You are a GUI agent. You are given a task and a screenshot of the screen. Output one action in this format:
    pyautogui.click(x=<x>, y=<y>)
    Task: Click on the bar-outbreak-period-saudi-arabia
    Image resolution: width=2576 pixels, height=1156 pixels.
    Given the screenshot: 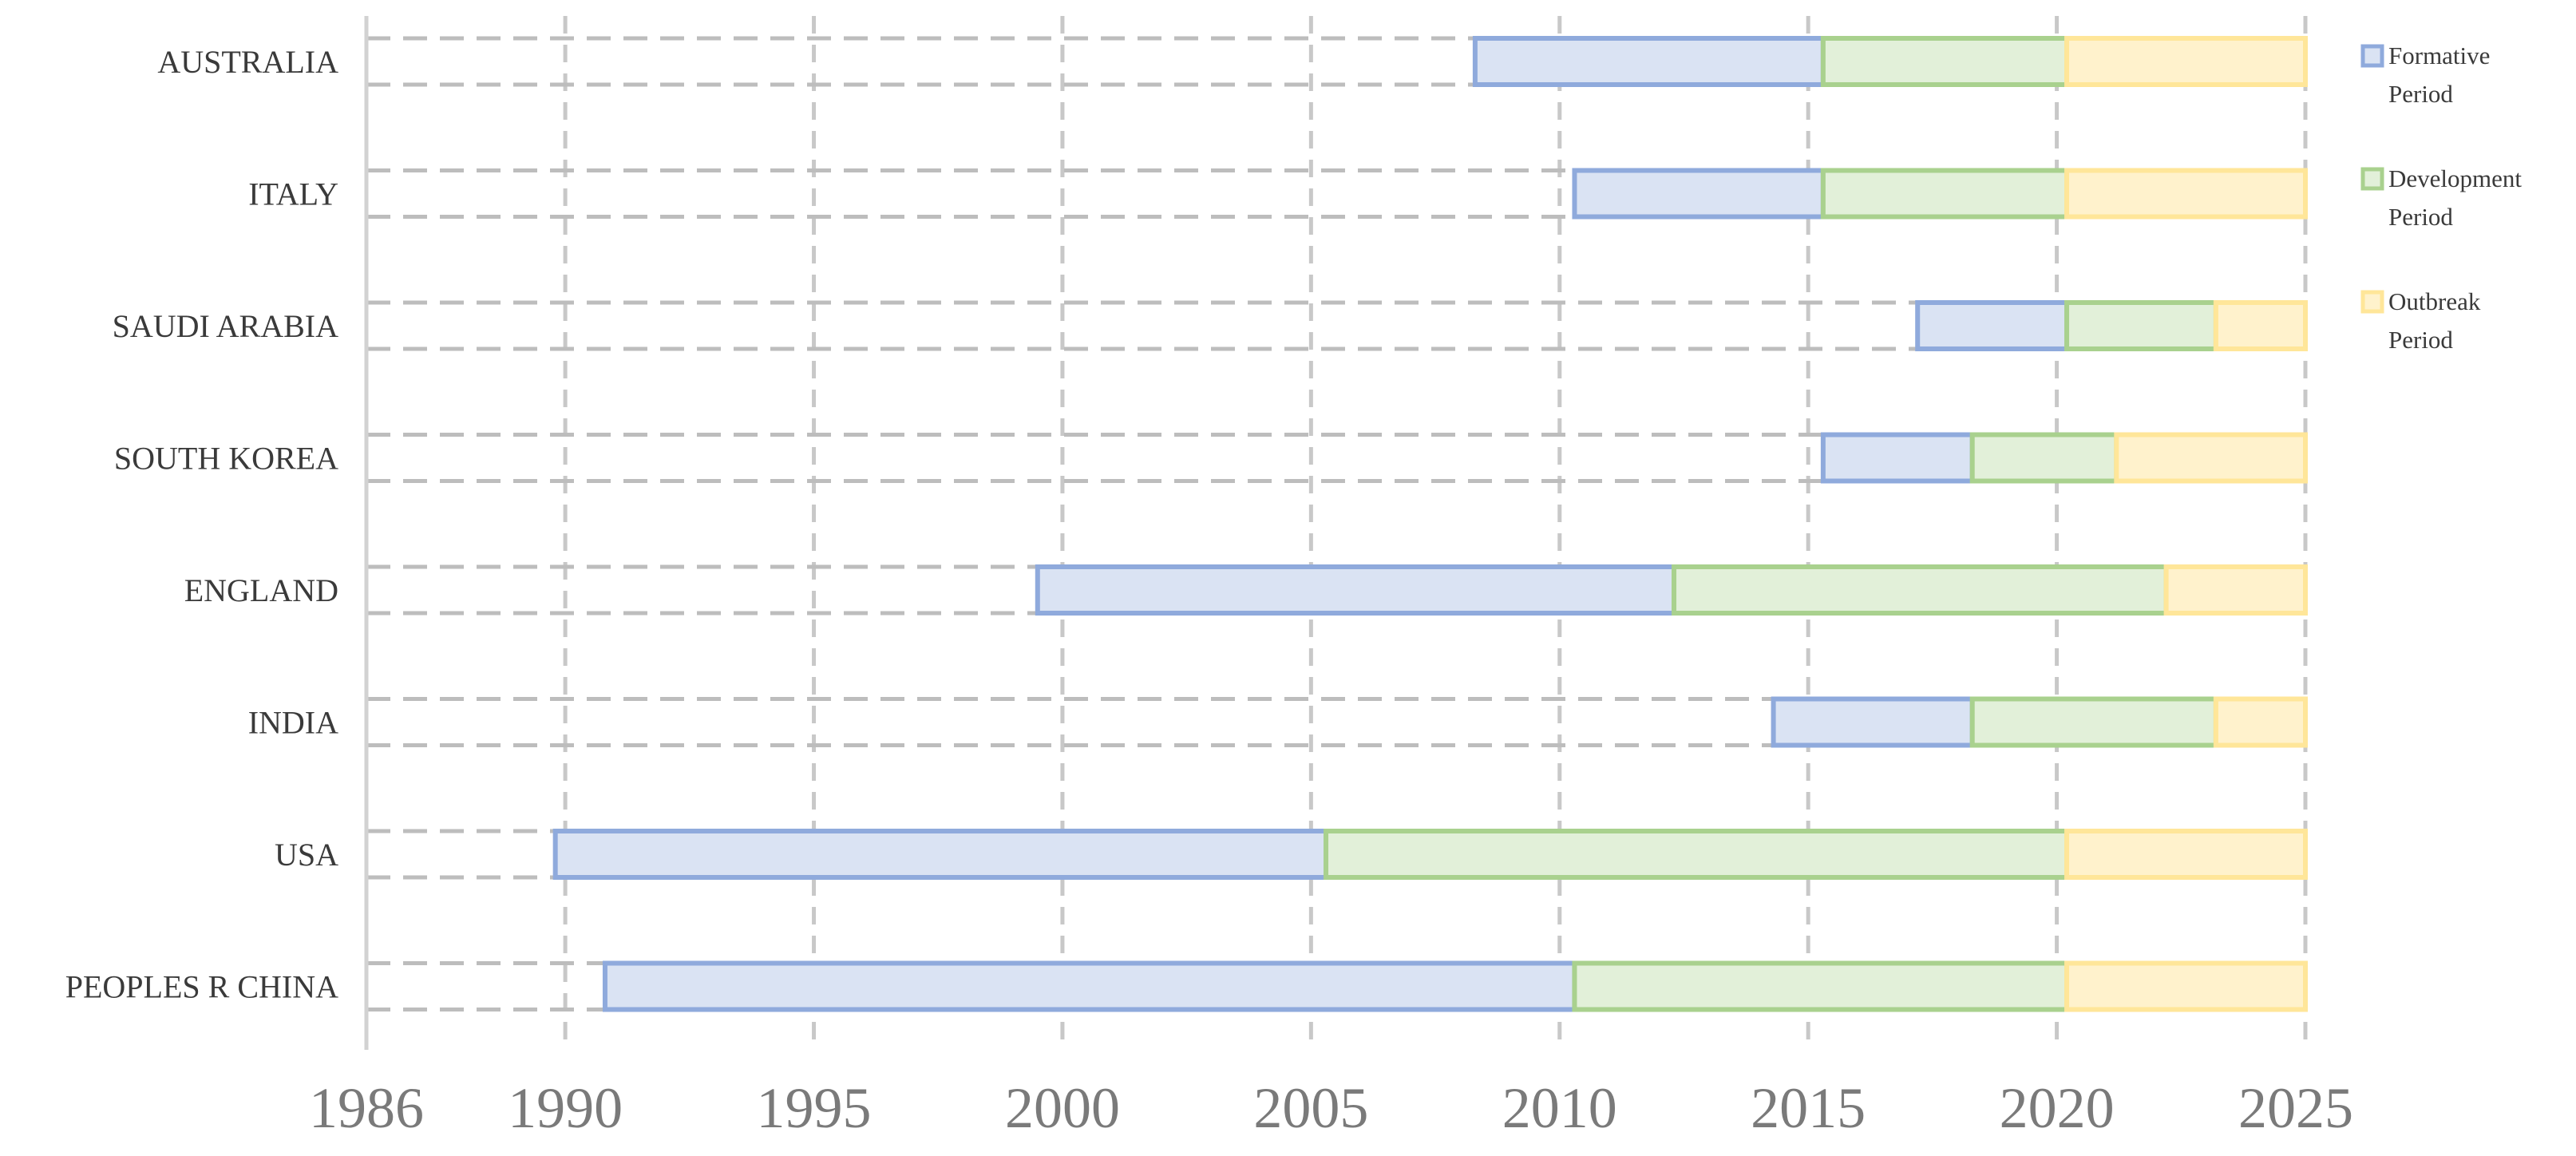 What is the action you would take?
    pyautogui.click(x=2261, y=325)
    